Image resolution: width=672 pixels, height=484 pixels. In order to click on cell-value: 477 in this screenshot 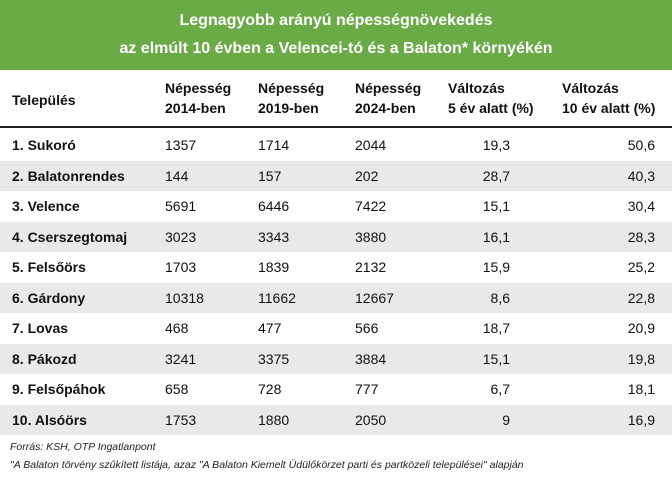, I will do `click(270, 328)`.